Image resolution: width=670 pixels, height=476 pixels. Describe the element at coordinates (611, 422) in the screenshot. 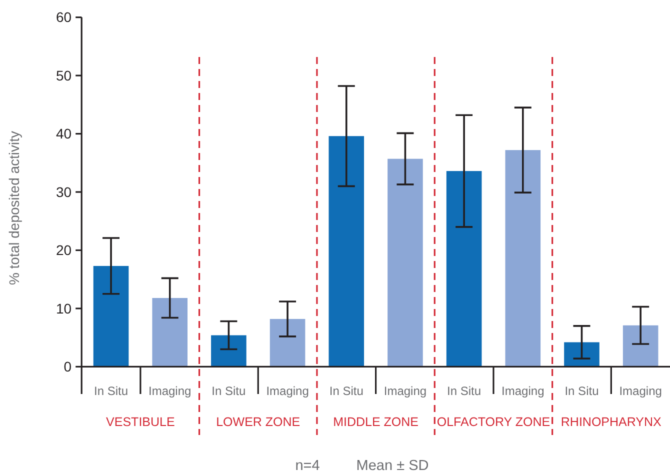

I see `x-tick-label: RHINOPHARYNX` at that location.